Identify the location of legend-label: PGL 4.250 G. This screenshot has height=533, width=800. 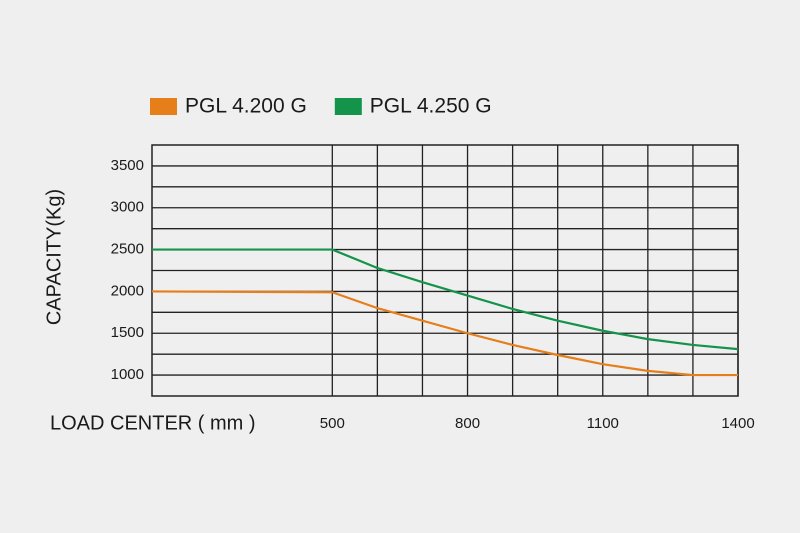
(431, 106).